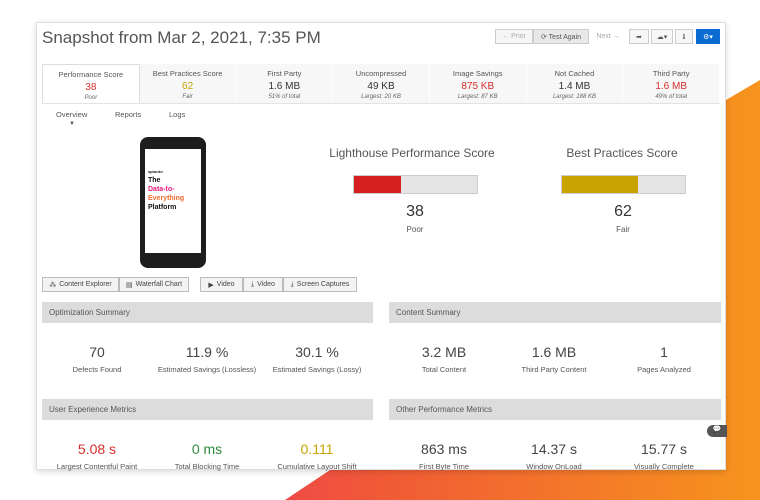 This screenshot has height=500, width=760. Describe the element at coordinates (717, 431) in the screenshot. I see `chat-icon: 💬` at that location.